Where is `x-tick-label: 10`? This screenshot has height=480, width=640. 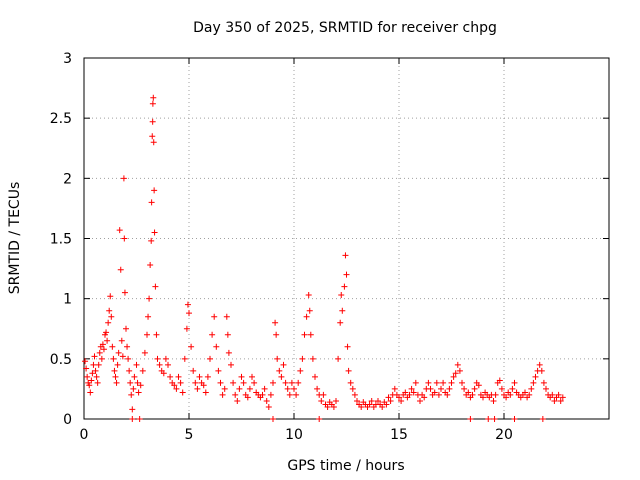 x-tick-label: 10 is located at coordinates (294, 435).